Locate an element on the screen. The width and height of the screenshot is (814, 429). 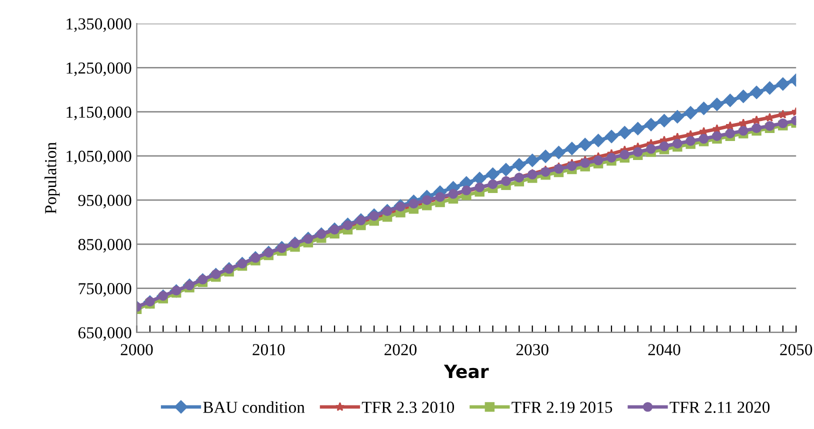
legend-label: TFR 2.3 2010 is located at coordinates (408, 408).